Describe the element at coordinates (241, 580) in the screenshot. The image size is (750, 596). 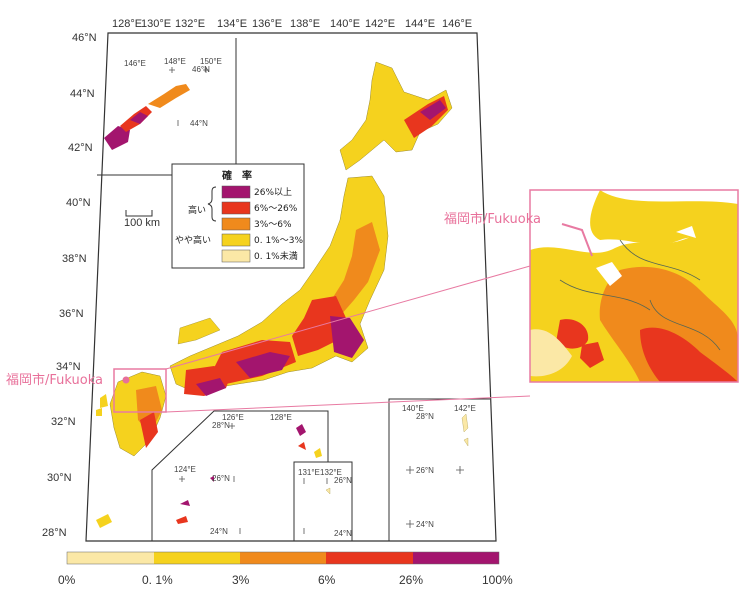
I see `colorbar-label: 3%` at that location.